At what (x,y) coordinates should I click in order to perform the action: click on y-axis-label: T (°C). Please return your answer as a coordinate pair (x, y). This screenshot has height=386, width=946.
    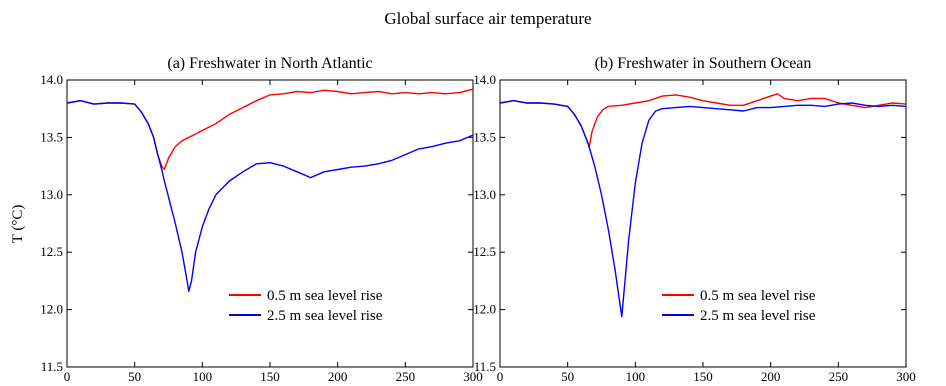
    Looking at the image, I should click on (18, 224).